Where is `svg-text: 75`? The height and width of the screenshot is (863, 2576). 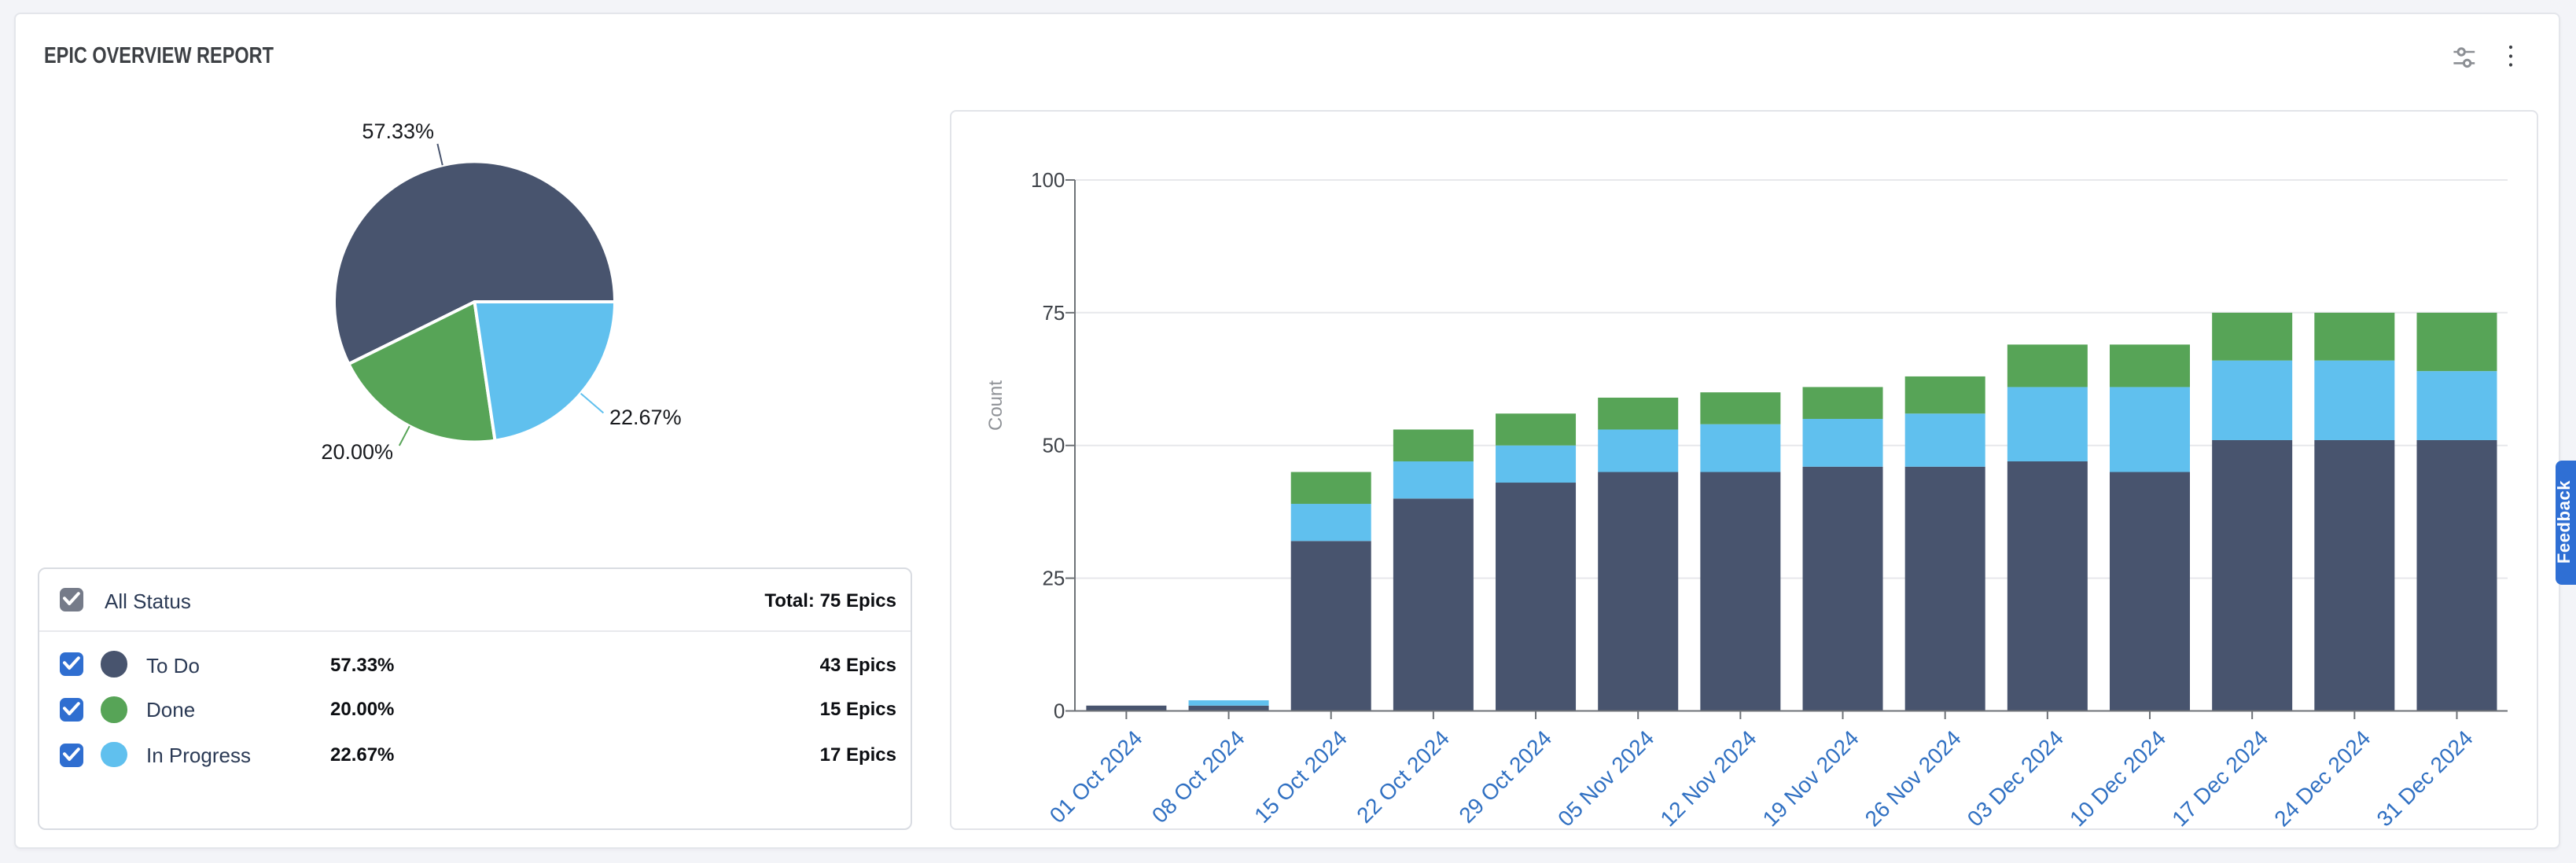 svg-text: 75 is located at coordinates (1052, 313).